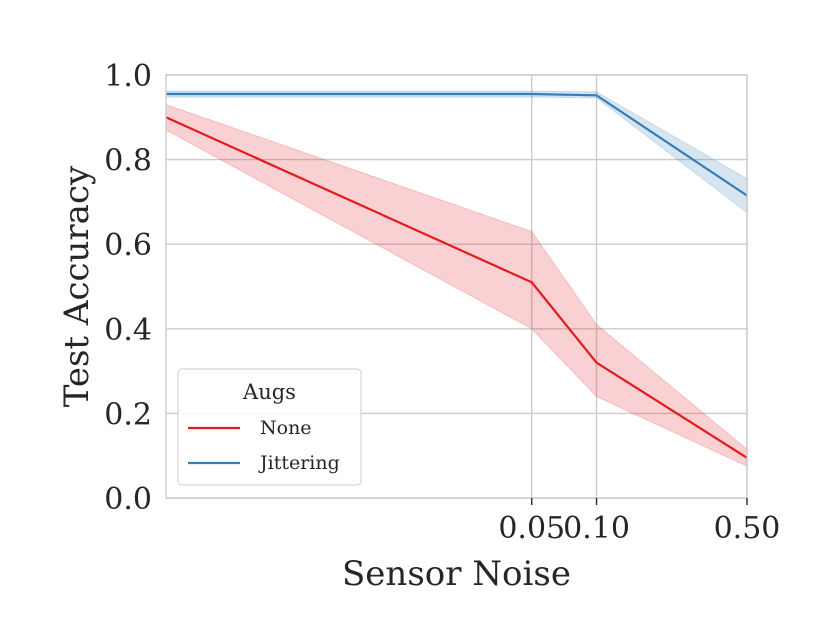  Describe the element at coordinates (531, 528) in the screenshot. I see `x-tick-label: 0.05` at that location.